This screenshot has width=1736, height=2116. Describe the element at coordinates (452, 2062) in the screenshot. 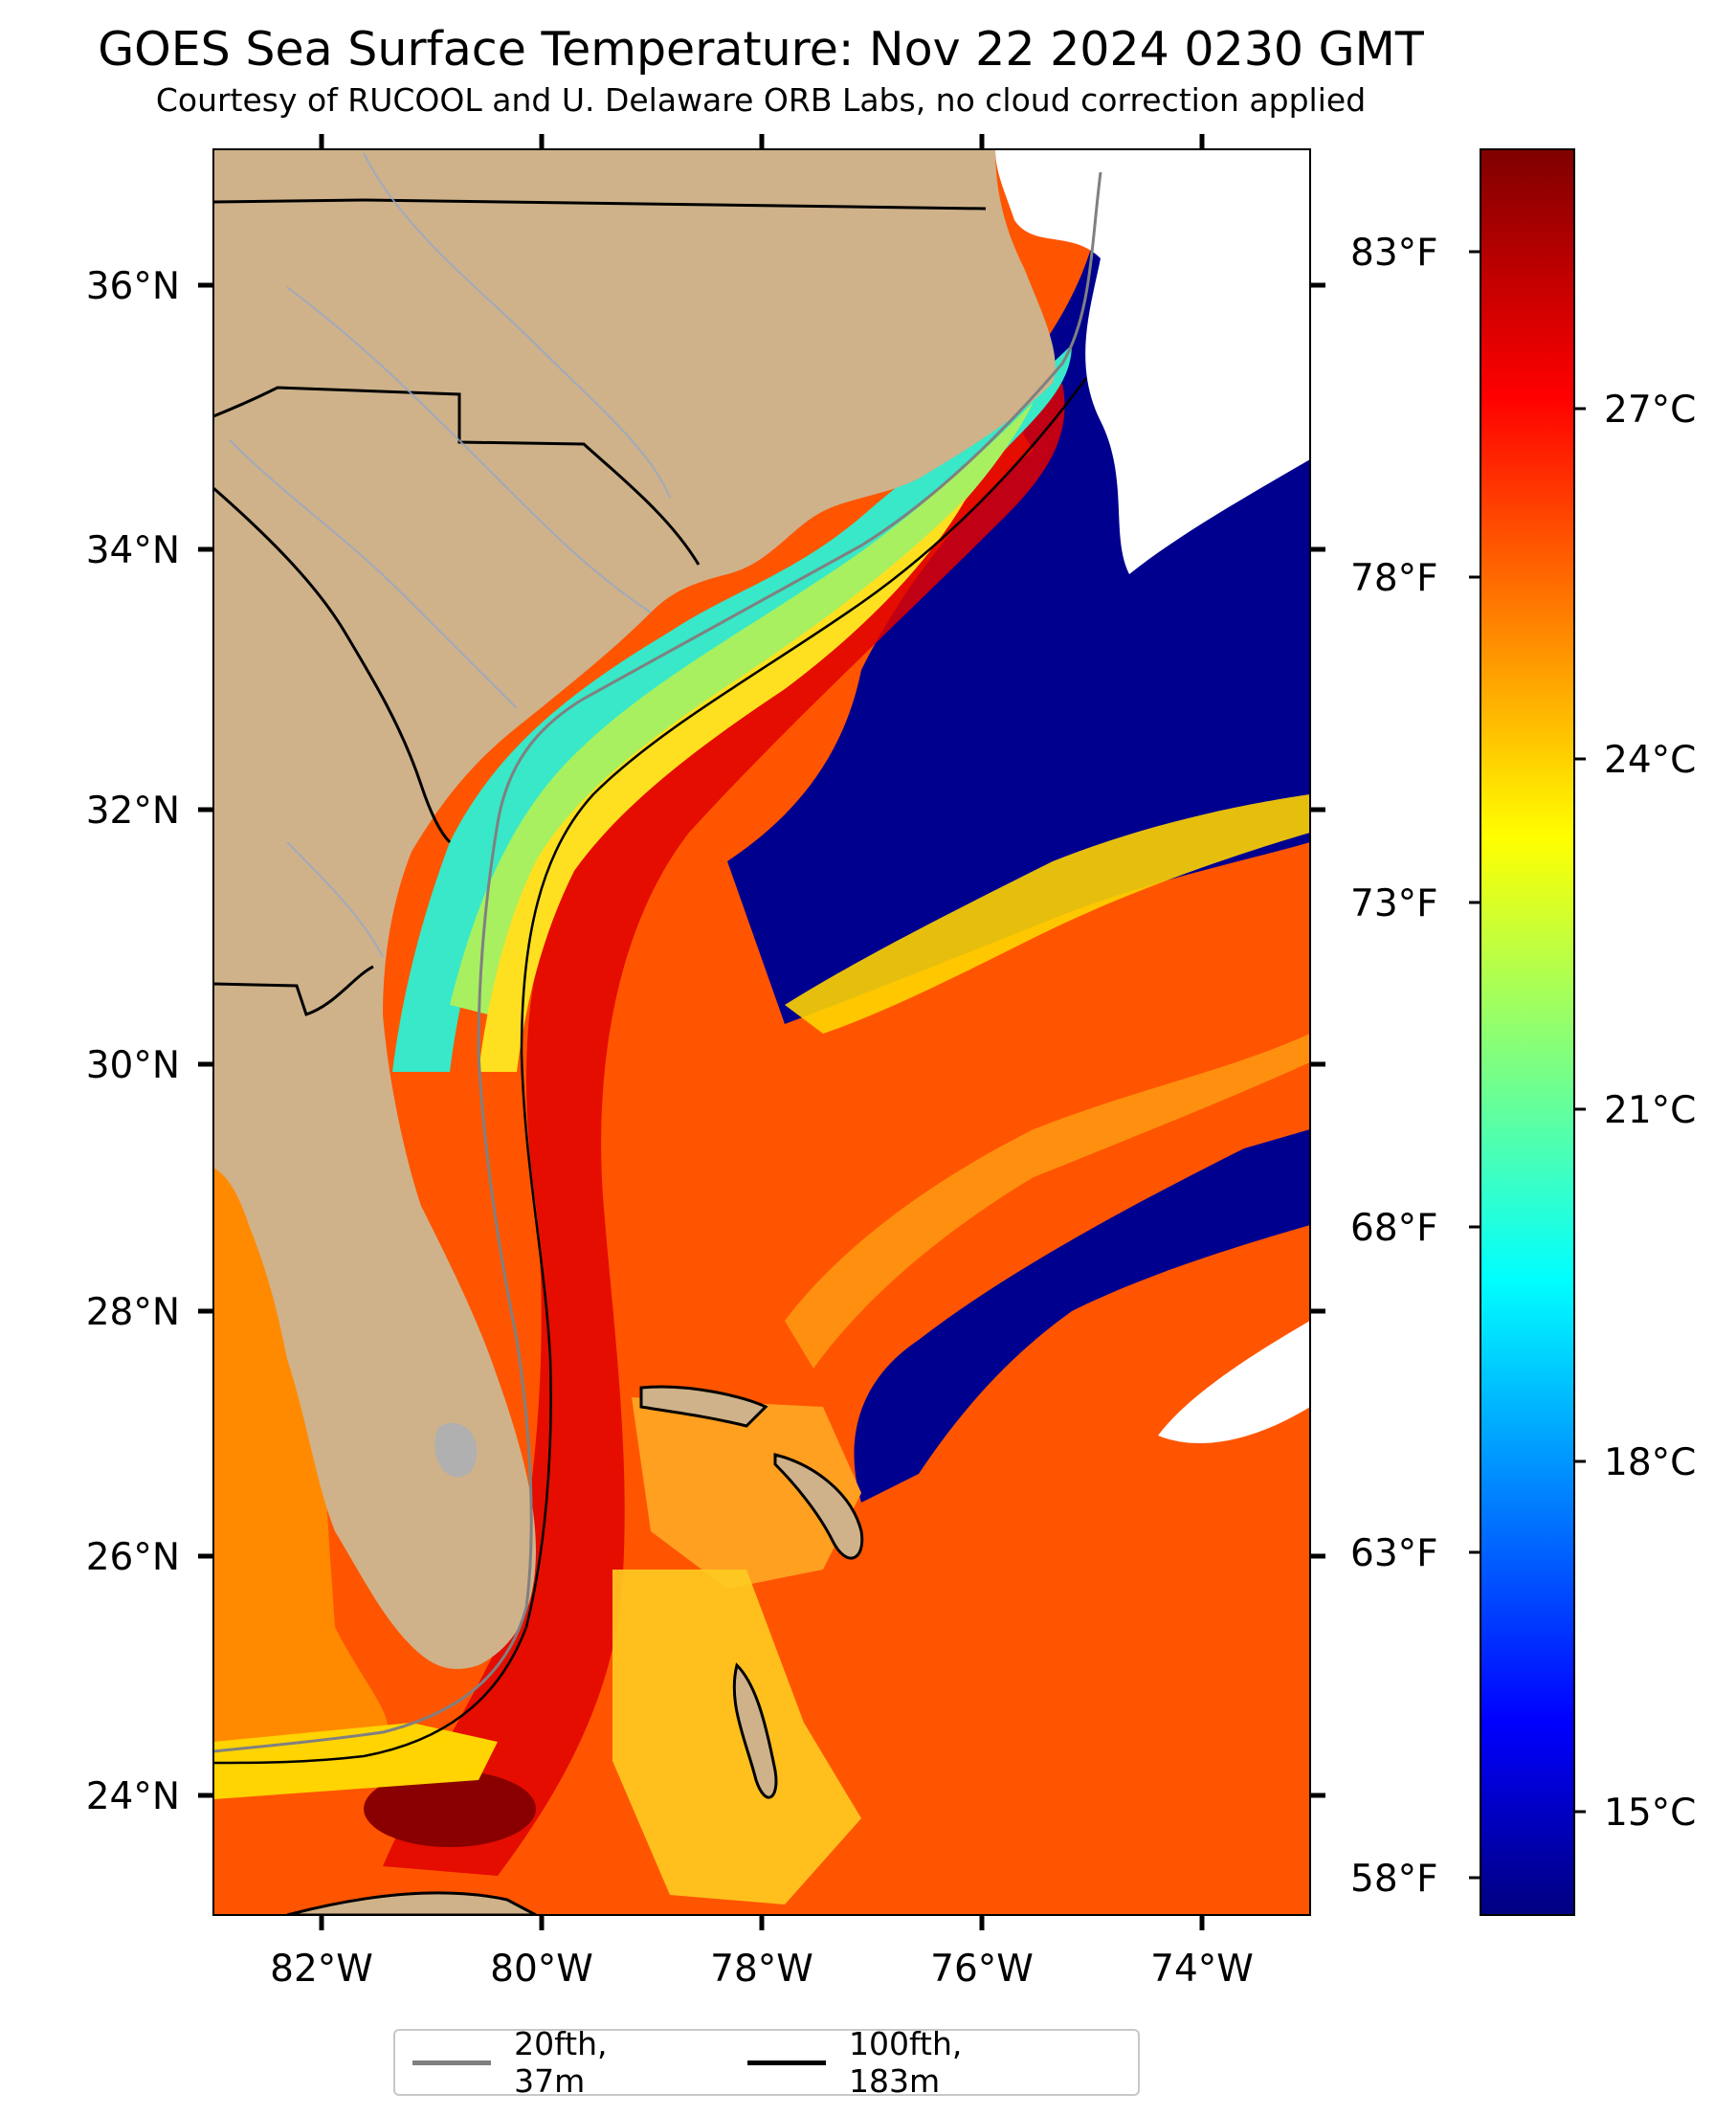

I see `legend-line-gray` at that location.